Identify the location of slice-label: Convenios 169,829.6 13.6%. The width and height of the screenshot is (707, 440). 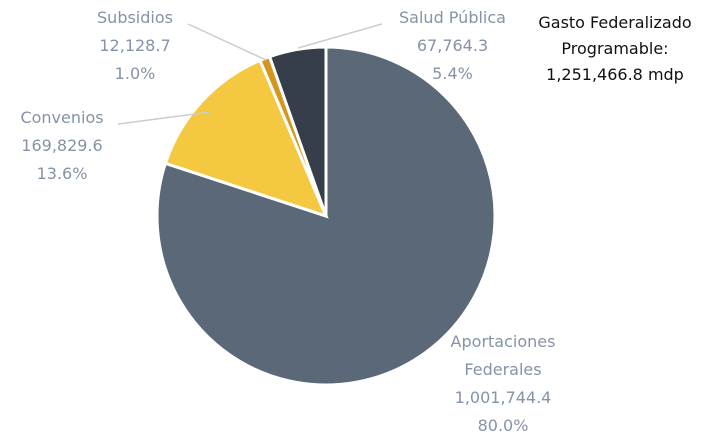
(62, 146).